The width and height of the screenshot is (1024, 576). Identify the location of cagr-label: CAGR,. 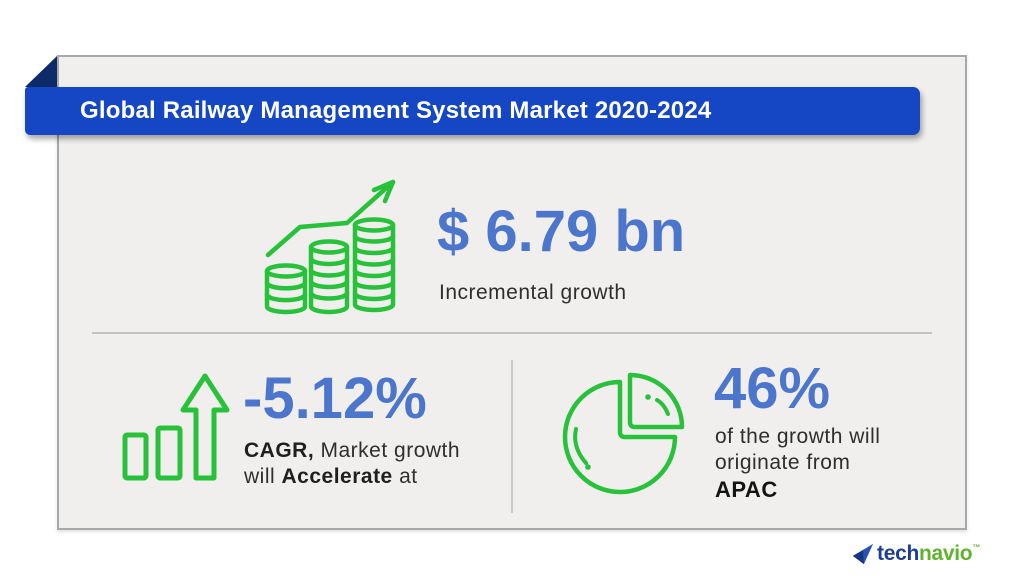
(279, 450).